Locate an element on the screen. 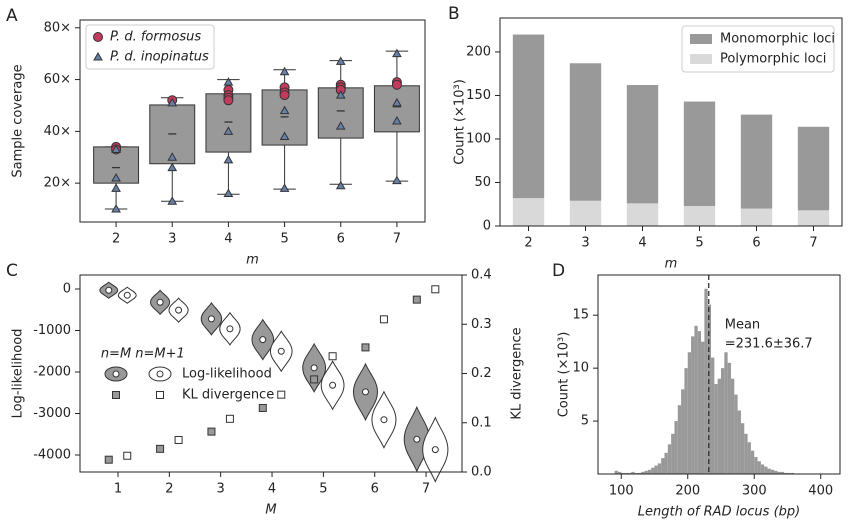 Image resolution: width=850 pixels, height=522 pixels. plot-frame is located at coordinates (719, 374).